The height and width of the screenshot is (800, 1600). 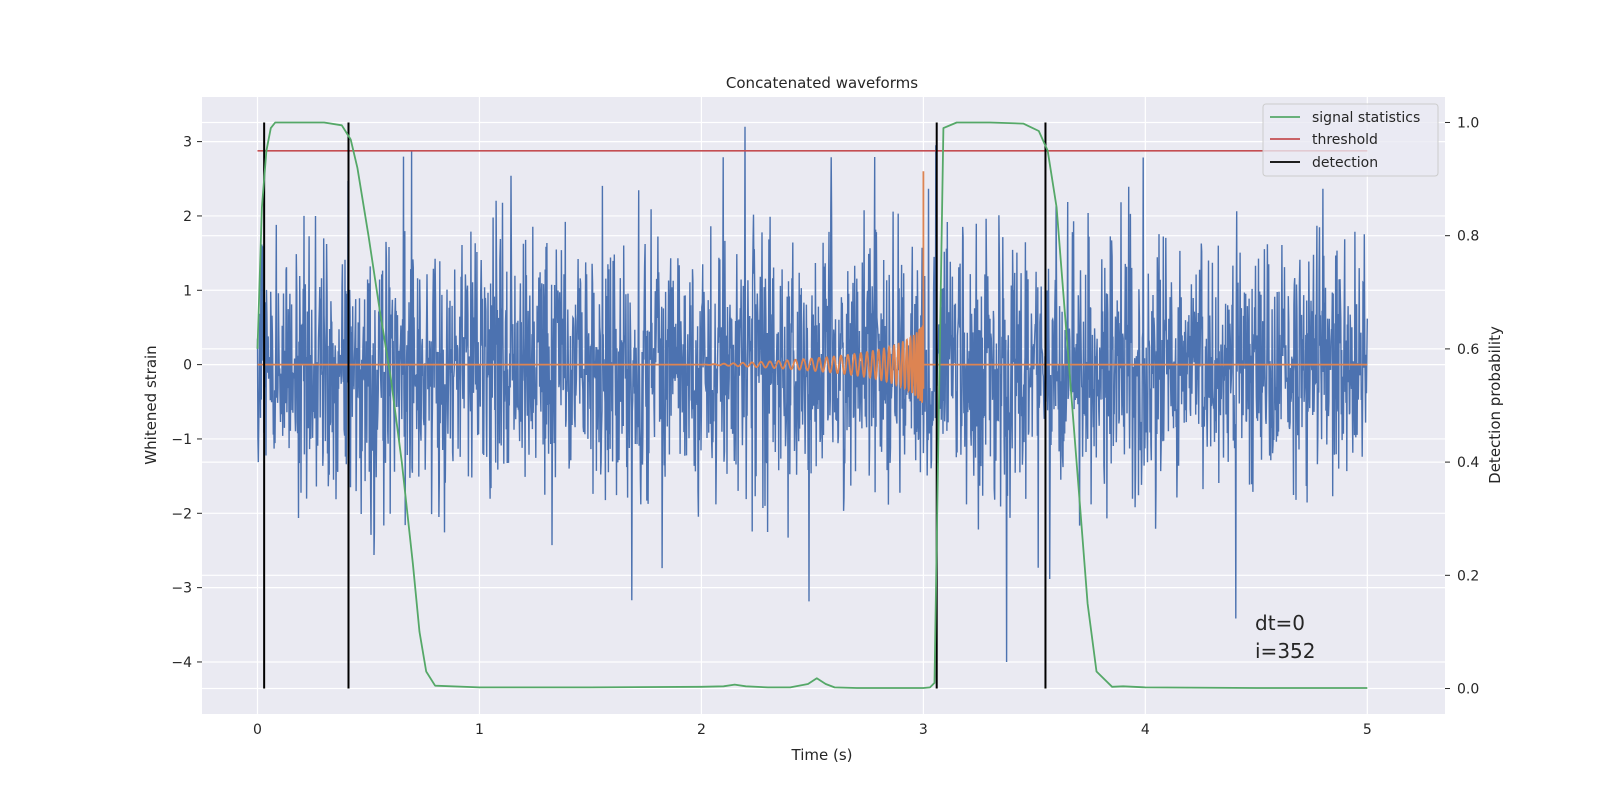 What do you see at coordinates (822, 83) in the screenshot?
I see `chart-title: Concatenated waveforms` at bounding box center [822, 83].